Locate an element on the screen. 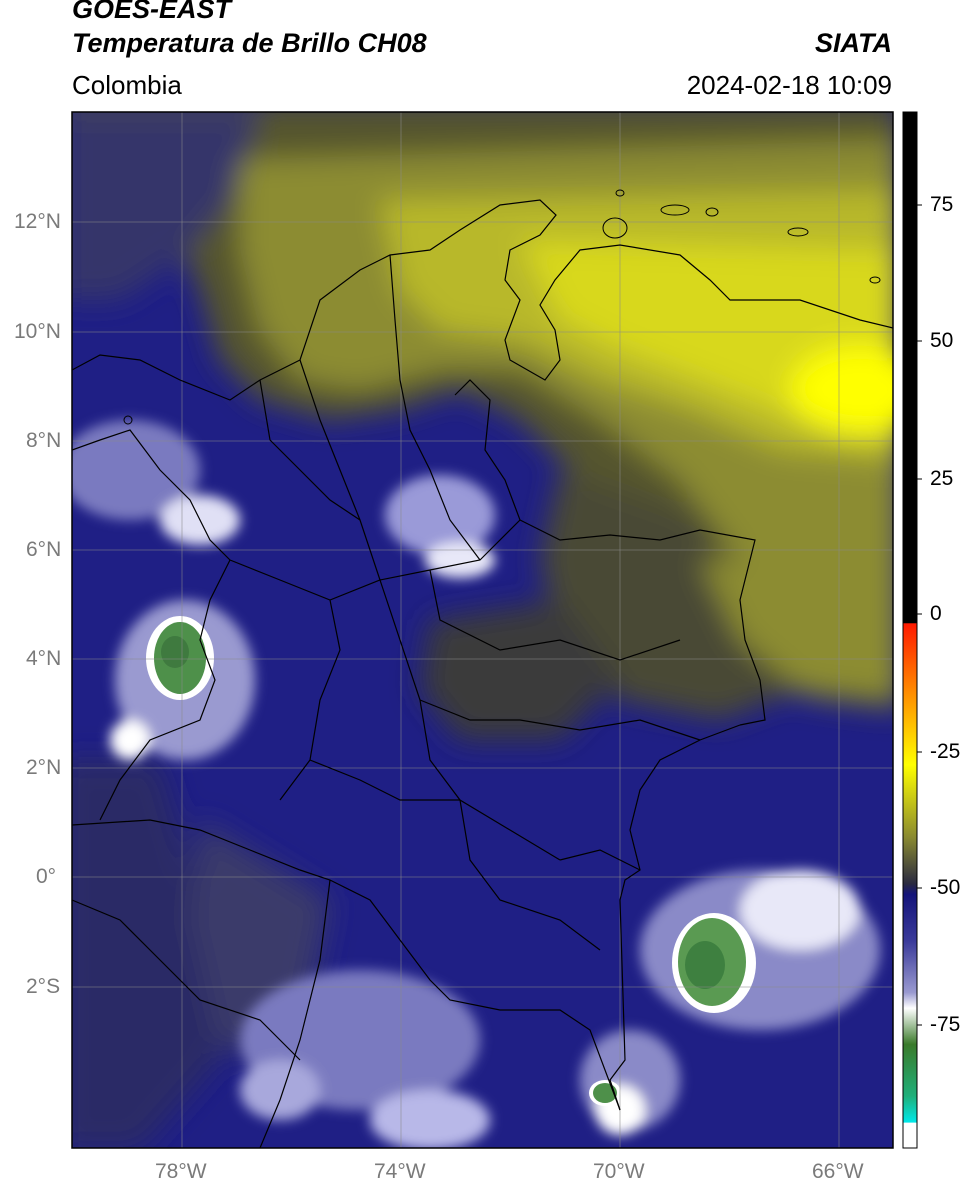 This screenshot has height=1190, width=966. lat-label-6n: 6°N is located at coordinates (44, 549).